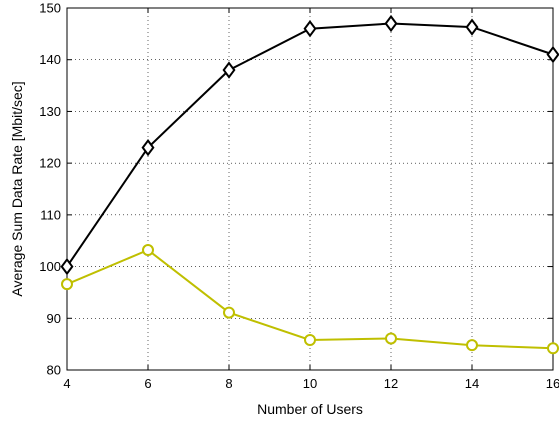 This screenshot has height=424, width=559. What do you see at coordinates (310, 383) in the screenshot?
I see `x-tick-label: 10` at bounding box center [310, 383].